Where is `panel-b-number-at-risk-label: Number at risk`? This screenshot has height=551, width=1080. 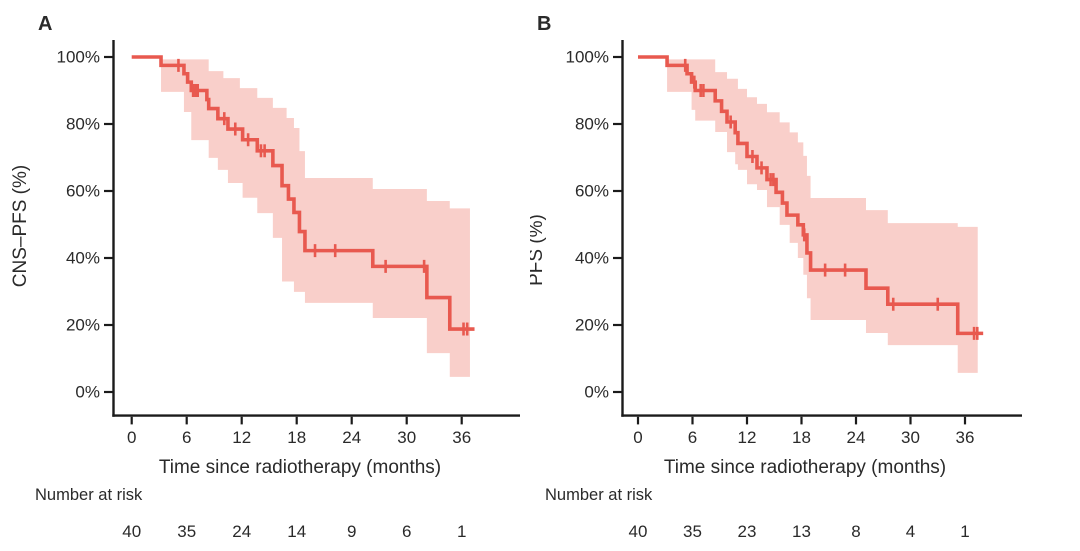
panel-b-number-at-risk-label: Number at risk is located at coordinates (599, 495).